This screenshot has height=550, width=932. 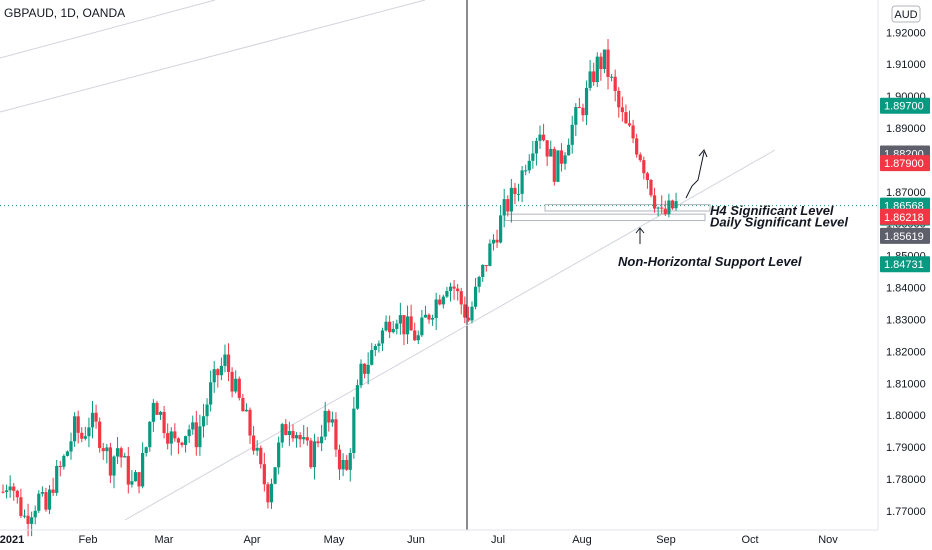 I want to click on price-tag-label: 1.84731, so click(x=904, y=265).